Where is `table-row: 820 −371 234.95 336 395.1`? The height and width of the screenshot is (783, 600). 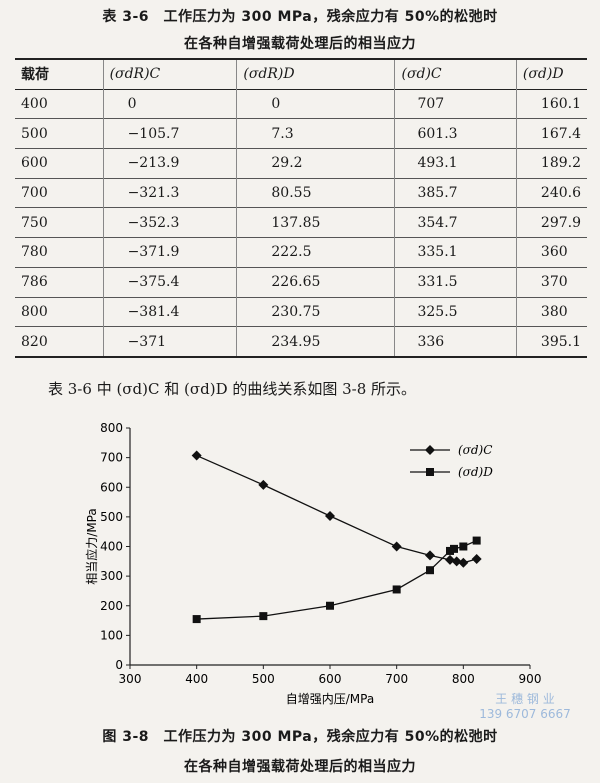 table-row: 820 −371 234.95 336 395.1 is located at coordinates (301, 341).